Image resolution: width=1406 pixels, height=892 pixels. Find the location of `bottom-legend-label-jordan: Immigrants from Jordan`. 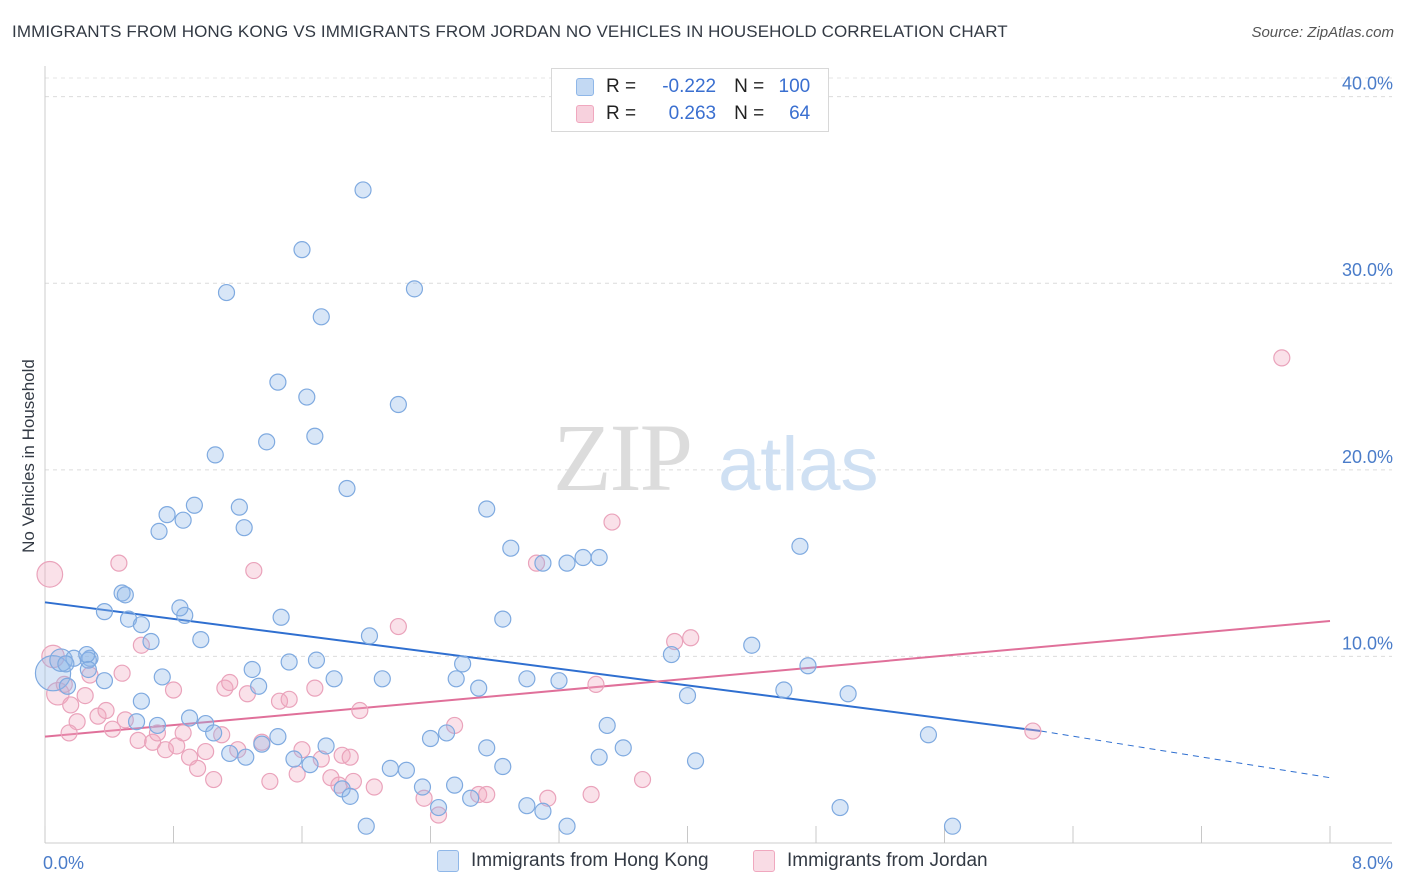

bottom-legend-label-jordan: Immigrants from Jordan is located at coordinates (887, 860).